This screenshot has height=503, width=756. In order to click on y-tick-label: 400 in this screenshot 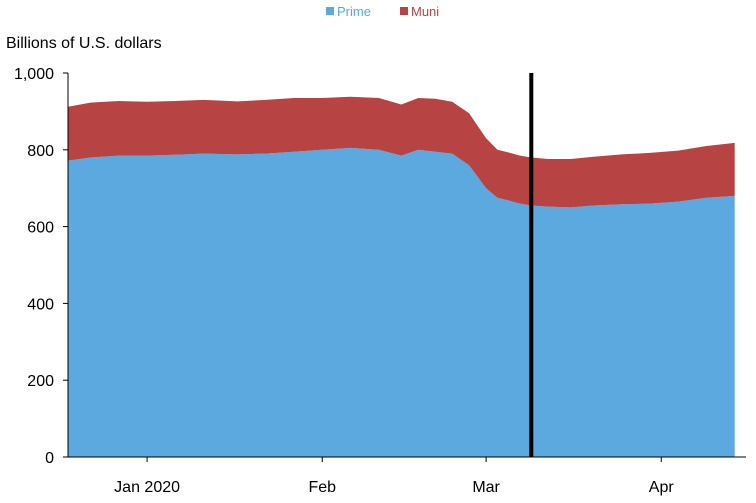, I will do `click(40, 304)`.